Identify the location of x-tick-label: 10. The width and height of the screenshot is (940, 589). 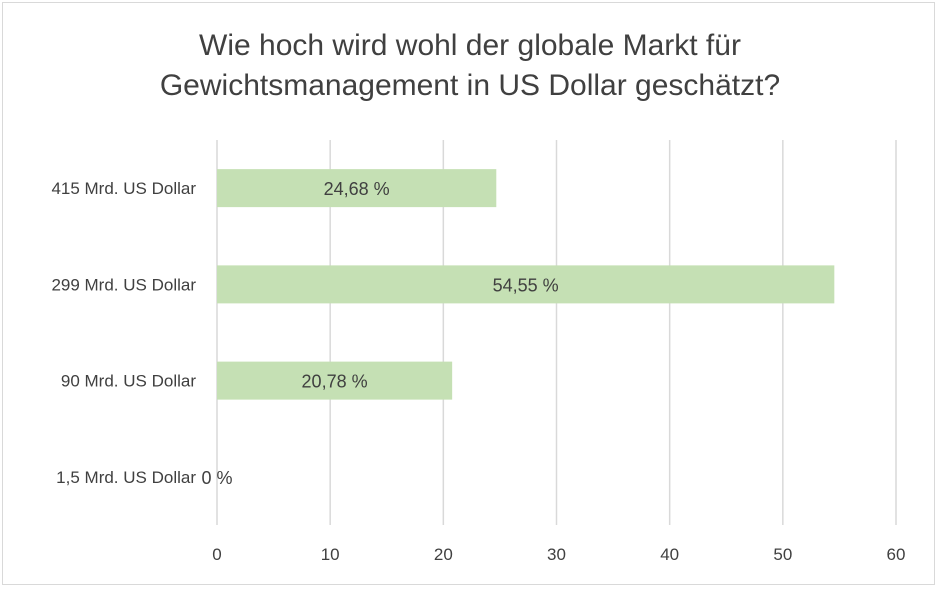
(330, 554).